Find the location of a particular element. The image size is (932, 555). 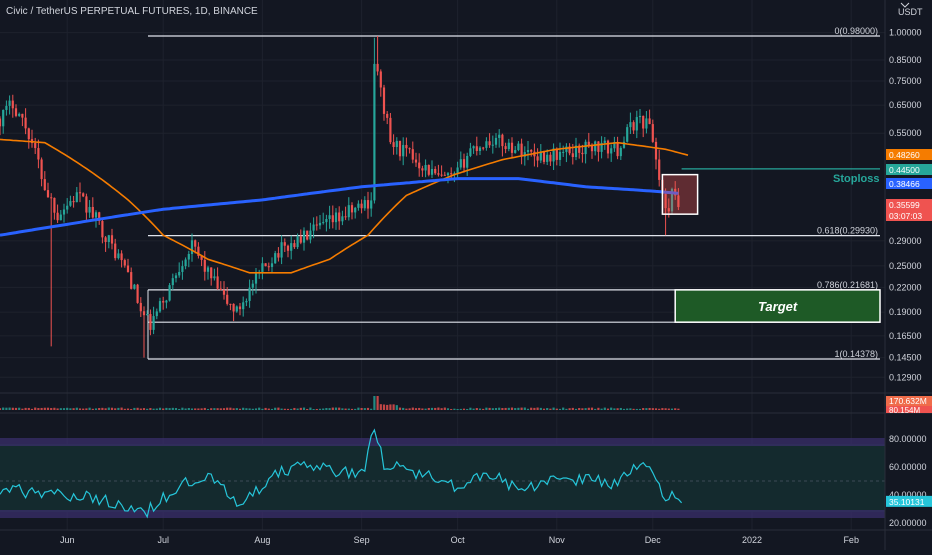

entry-box is located at coordinates (680, 194).